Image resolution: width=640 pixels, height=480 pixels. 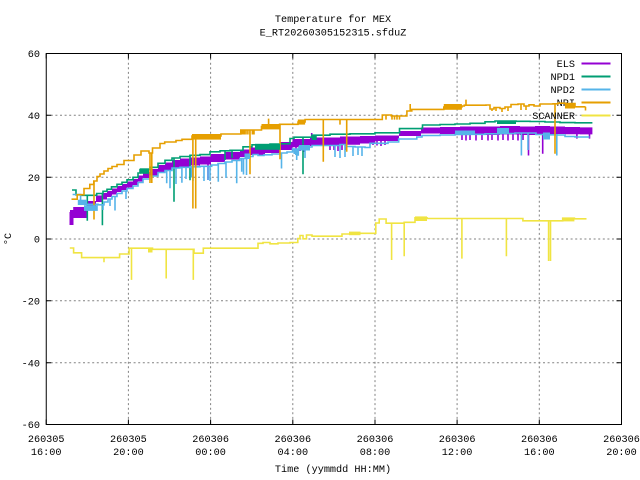 What do you see at coordinates (31, 364) in the screenshot?
I see `svg-text: -40` at bounding box center [31, 364].